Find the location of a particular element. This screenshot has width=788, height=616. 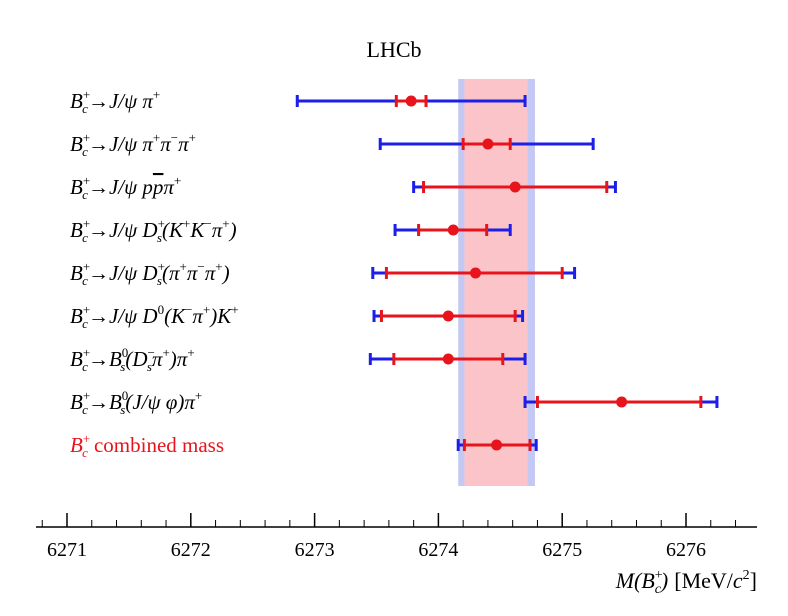

row-label-3: B+ c→J/ψ ppπ+ is located at coordinates (125, 187).